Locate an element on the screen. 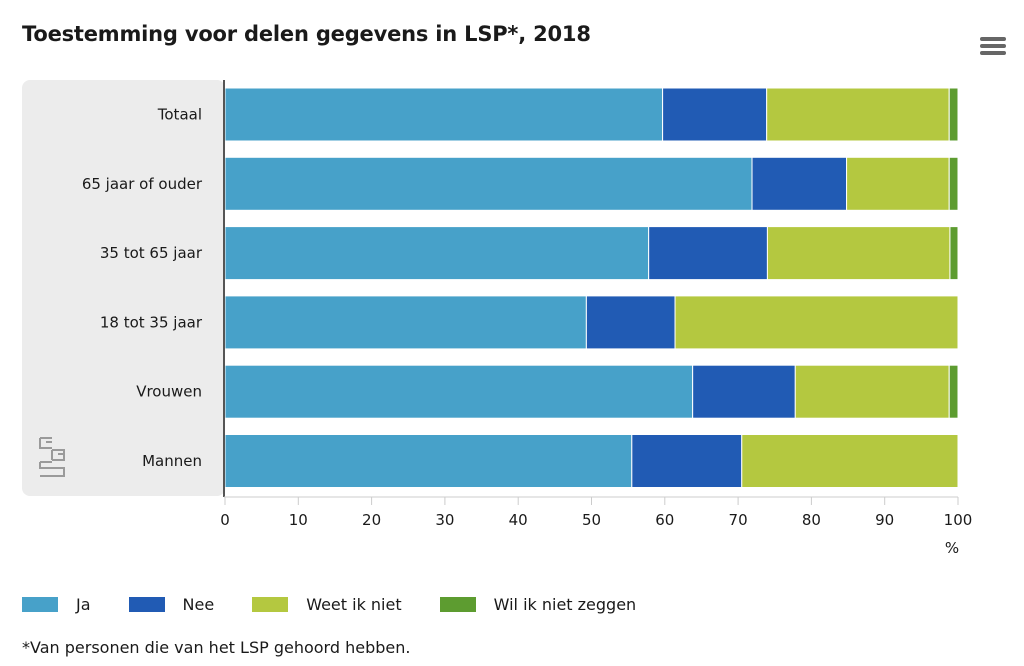 The height and width of the screenshot is (666, 1024). x-tick-label: 70 is located at coordinates (738, 520).